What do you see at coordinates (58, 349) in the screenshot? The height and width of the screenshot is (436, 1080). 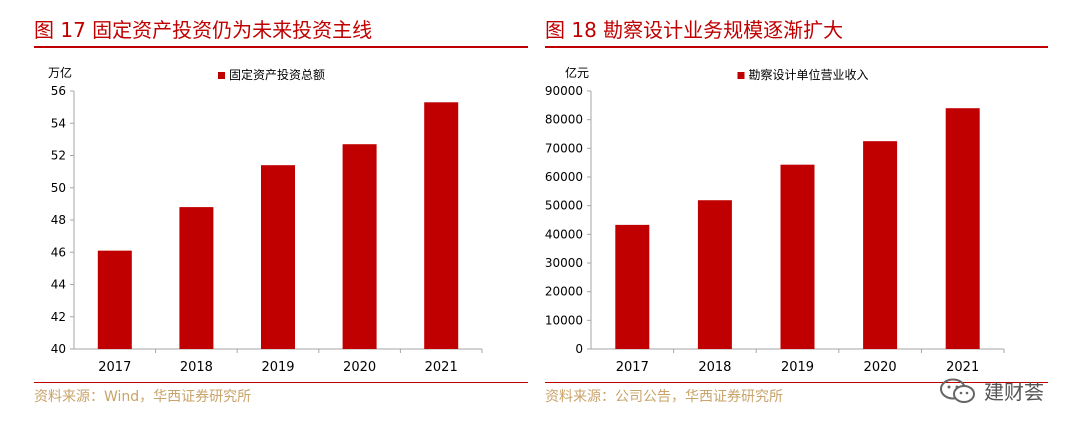 I see `left-y-tick-label: 40` at bounding box center [58, 349].